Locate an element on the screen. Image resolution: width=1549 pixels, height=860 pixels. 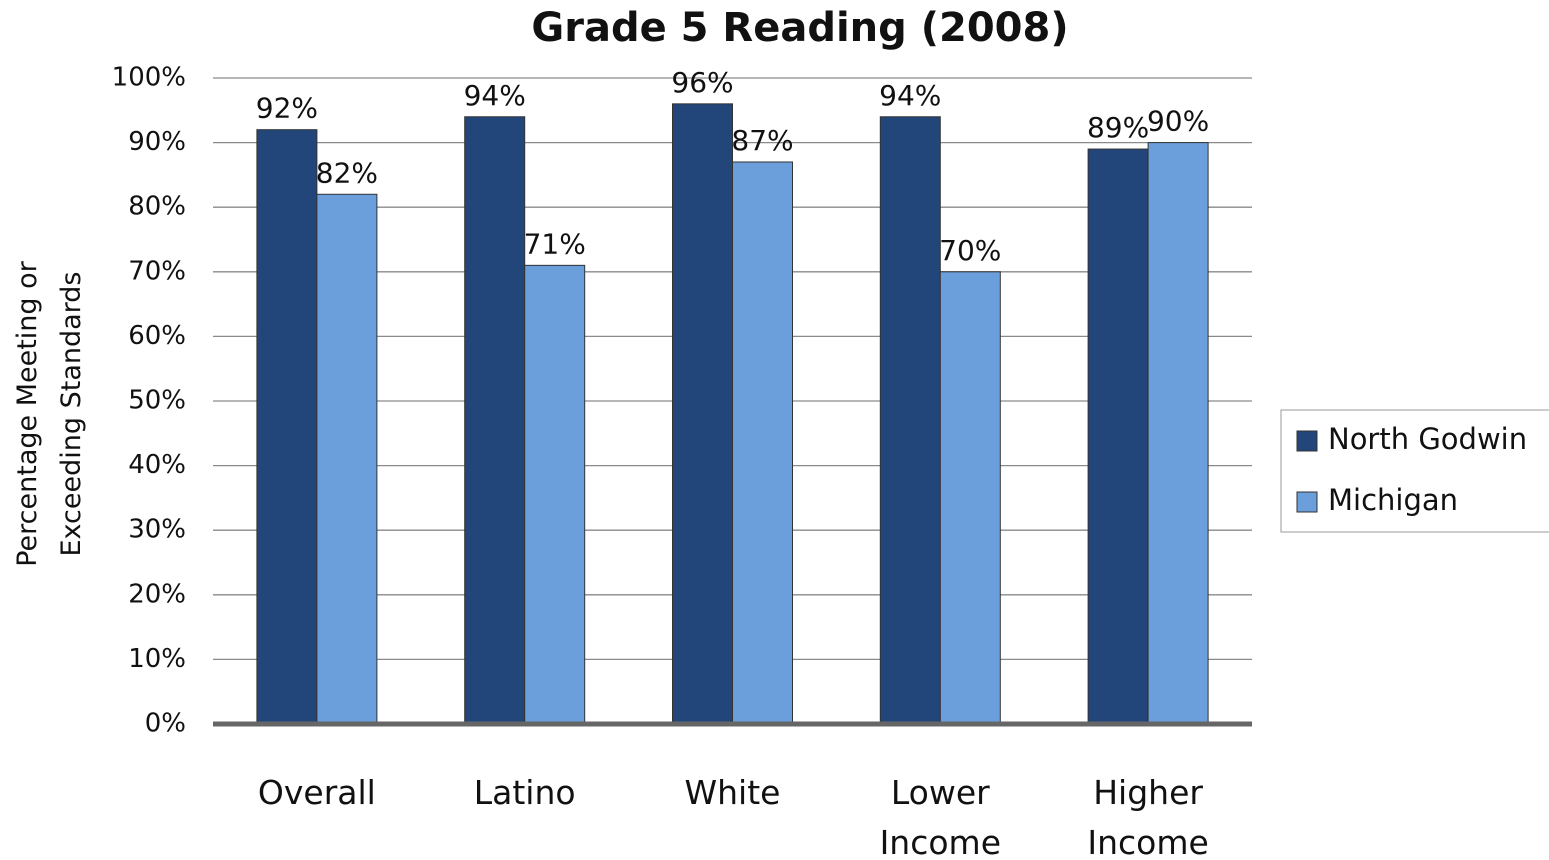
y-tick-label: 20% is located at coordinates (157, 594).